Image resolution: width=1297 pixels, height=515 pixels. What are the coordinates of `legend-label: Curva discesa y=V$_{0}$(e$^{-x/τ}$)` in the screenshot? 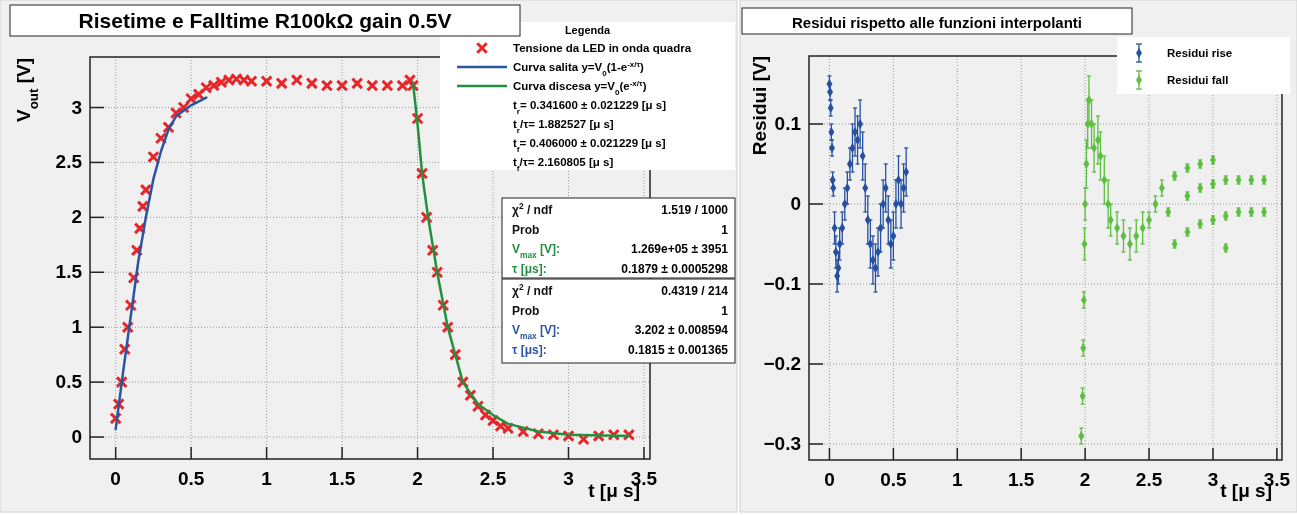 It's located at (580, 87).